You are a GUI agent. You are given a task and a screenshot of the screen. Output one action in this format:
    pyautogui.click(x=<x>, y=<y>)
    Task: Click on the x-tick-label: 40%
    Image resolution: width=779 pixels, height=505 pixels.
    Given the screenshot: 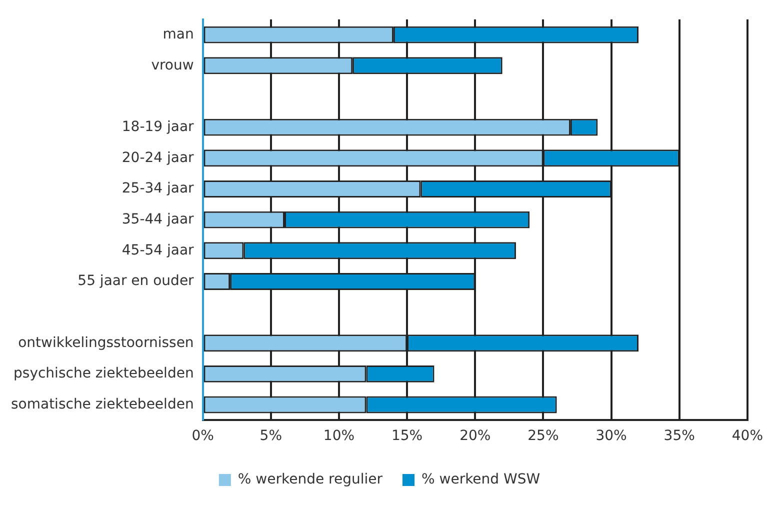 What is the action you would take?
    pyautogui.click(x=748, y=436)
    